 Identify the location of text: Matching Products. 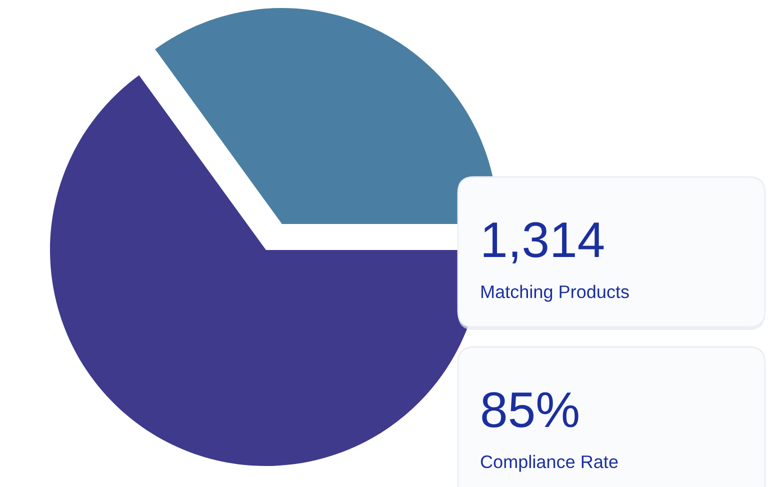
(555, 293).